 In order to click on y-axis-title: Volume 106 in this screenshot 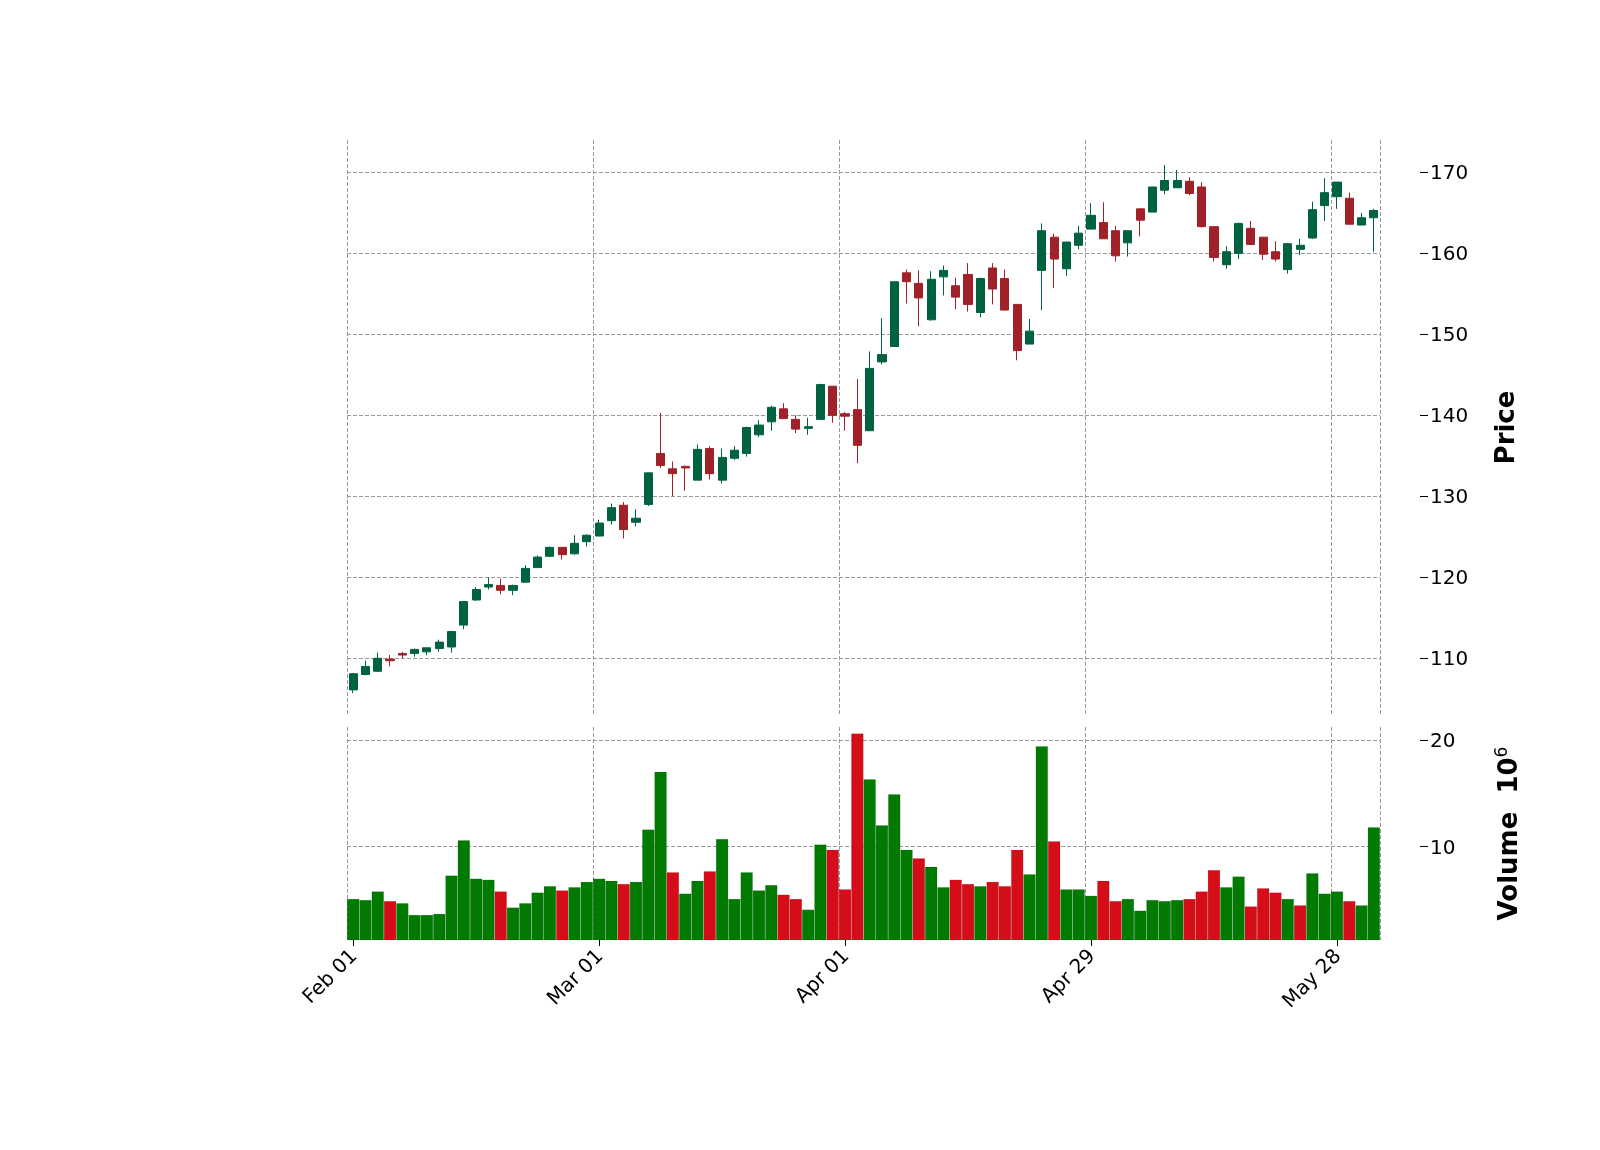, I will do `click(1506, 833)`.